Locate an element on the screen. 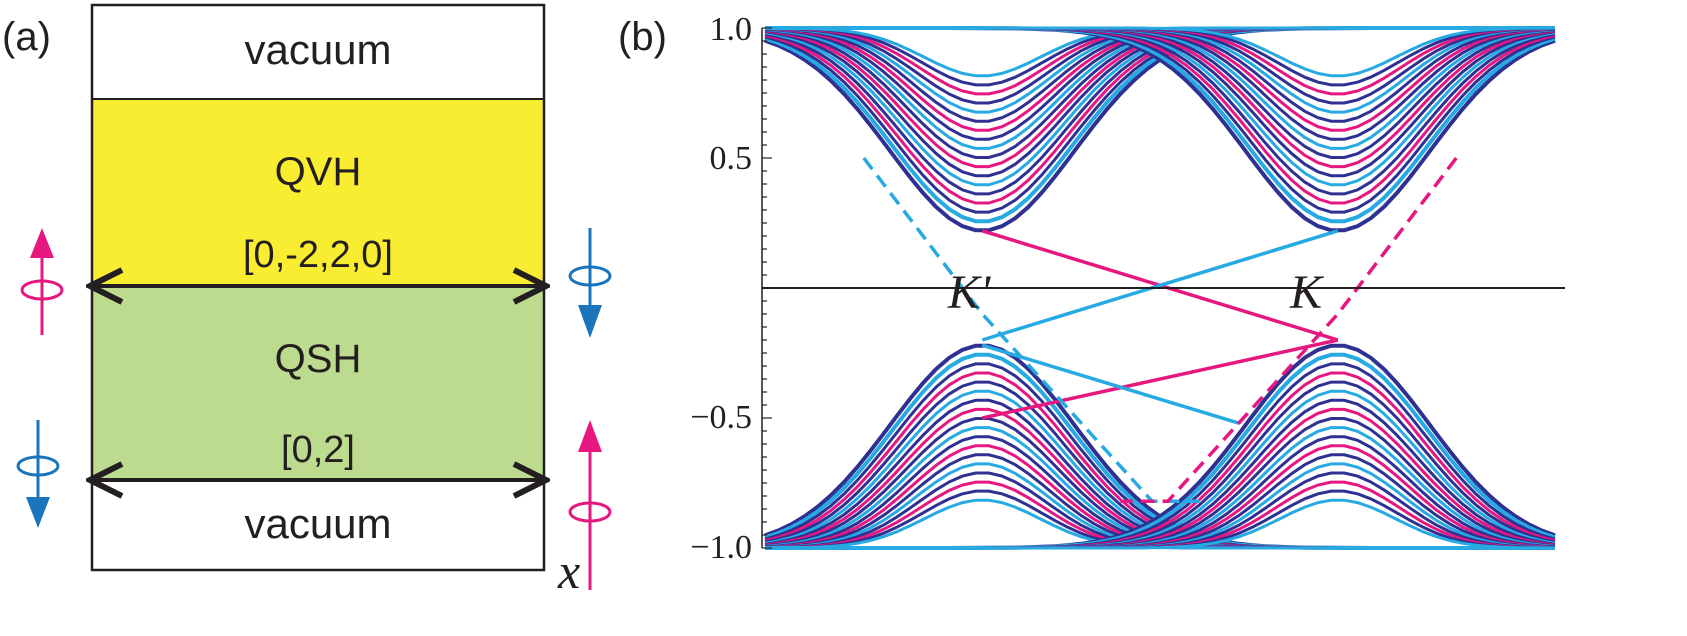 This screenshot has height=636, width=1687. region-qvh is located at coordinates (318, 192).